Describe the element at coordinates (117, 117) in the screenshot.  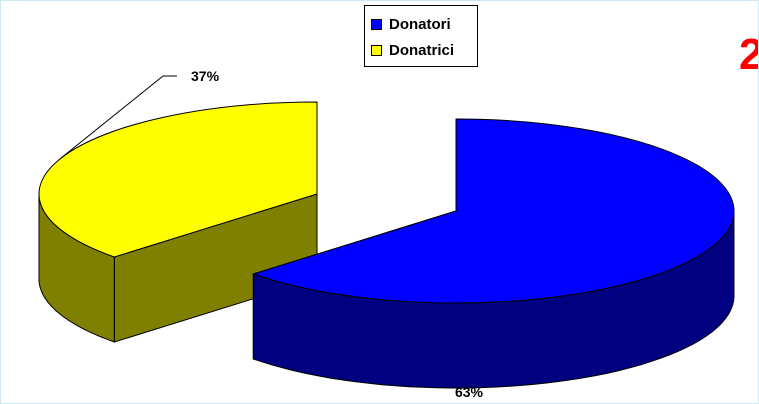
I see `label-leader-line` at that location.